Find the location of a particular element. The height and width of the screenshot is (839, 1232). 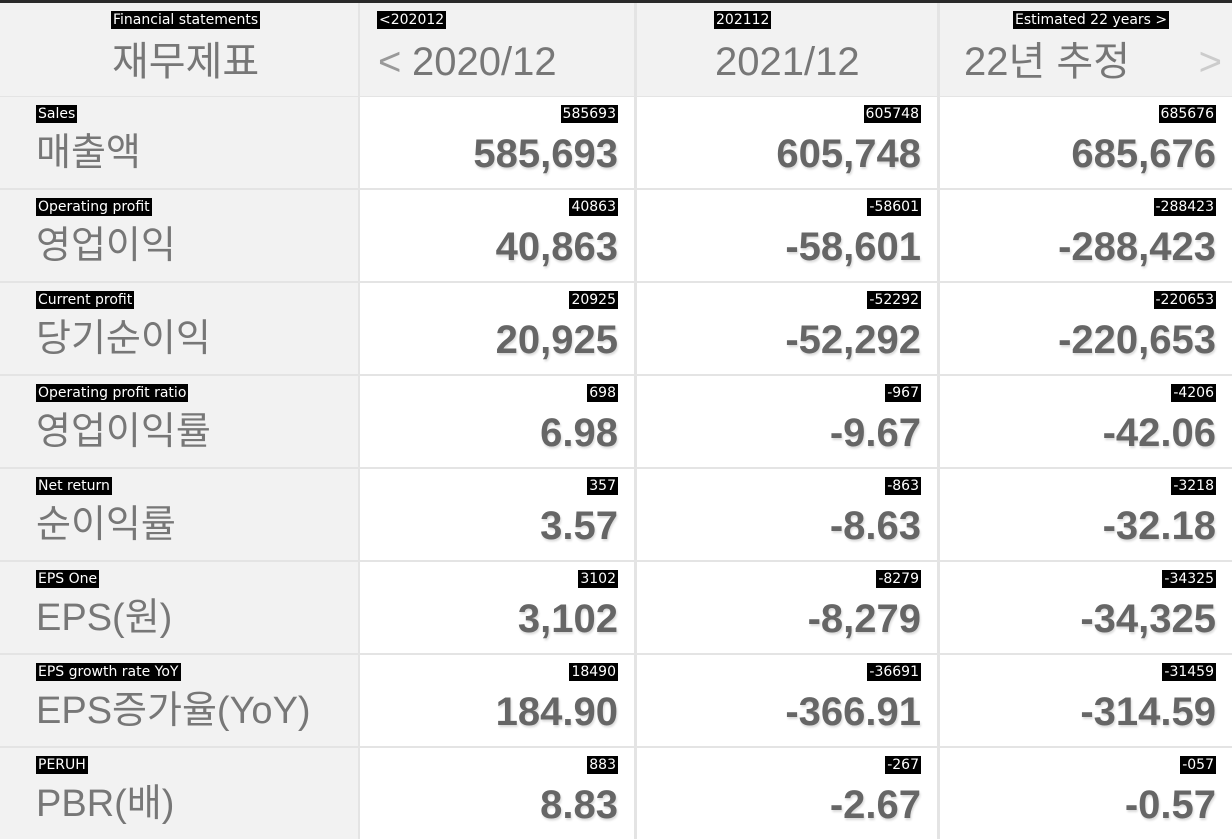

period-translation: 202112 is located at coordinates (743, 20).